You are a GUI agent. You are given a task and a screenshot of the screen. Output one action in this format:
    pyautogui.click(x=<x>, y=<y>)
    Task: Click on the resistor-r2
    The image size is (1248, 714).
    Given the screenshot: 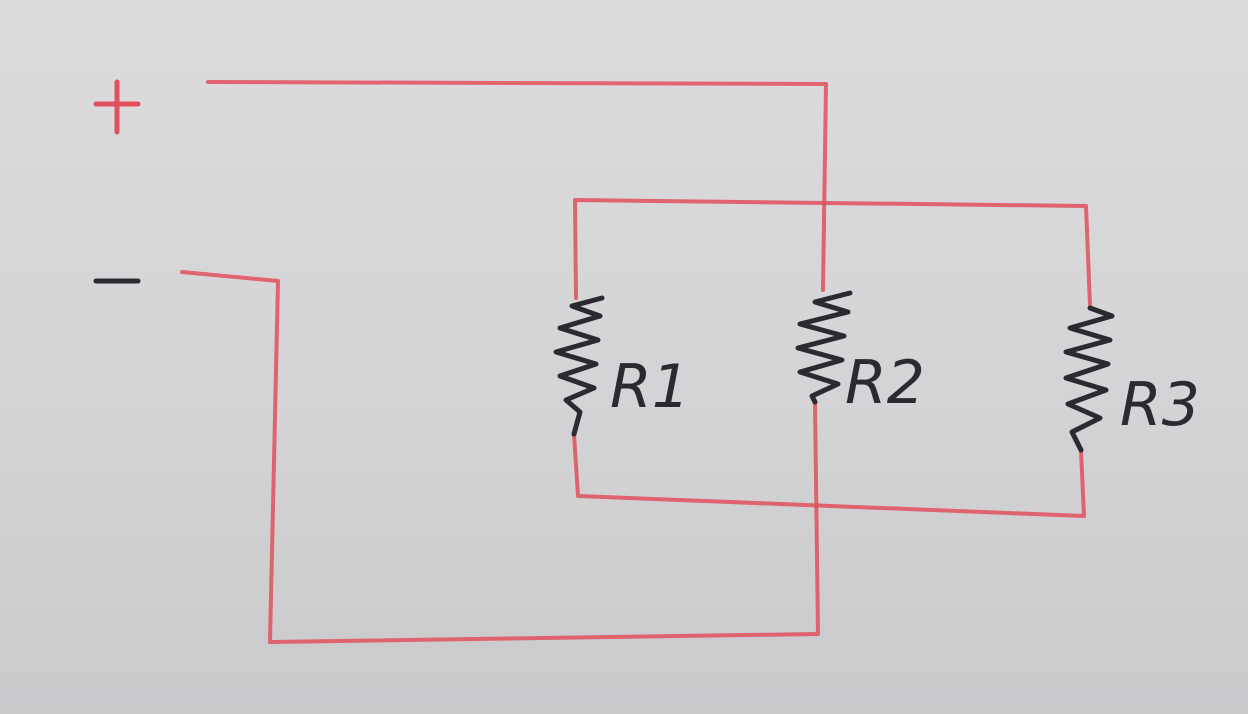 What is the action you would take?
    pyautogui.click(x=824, y=347)
    